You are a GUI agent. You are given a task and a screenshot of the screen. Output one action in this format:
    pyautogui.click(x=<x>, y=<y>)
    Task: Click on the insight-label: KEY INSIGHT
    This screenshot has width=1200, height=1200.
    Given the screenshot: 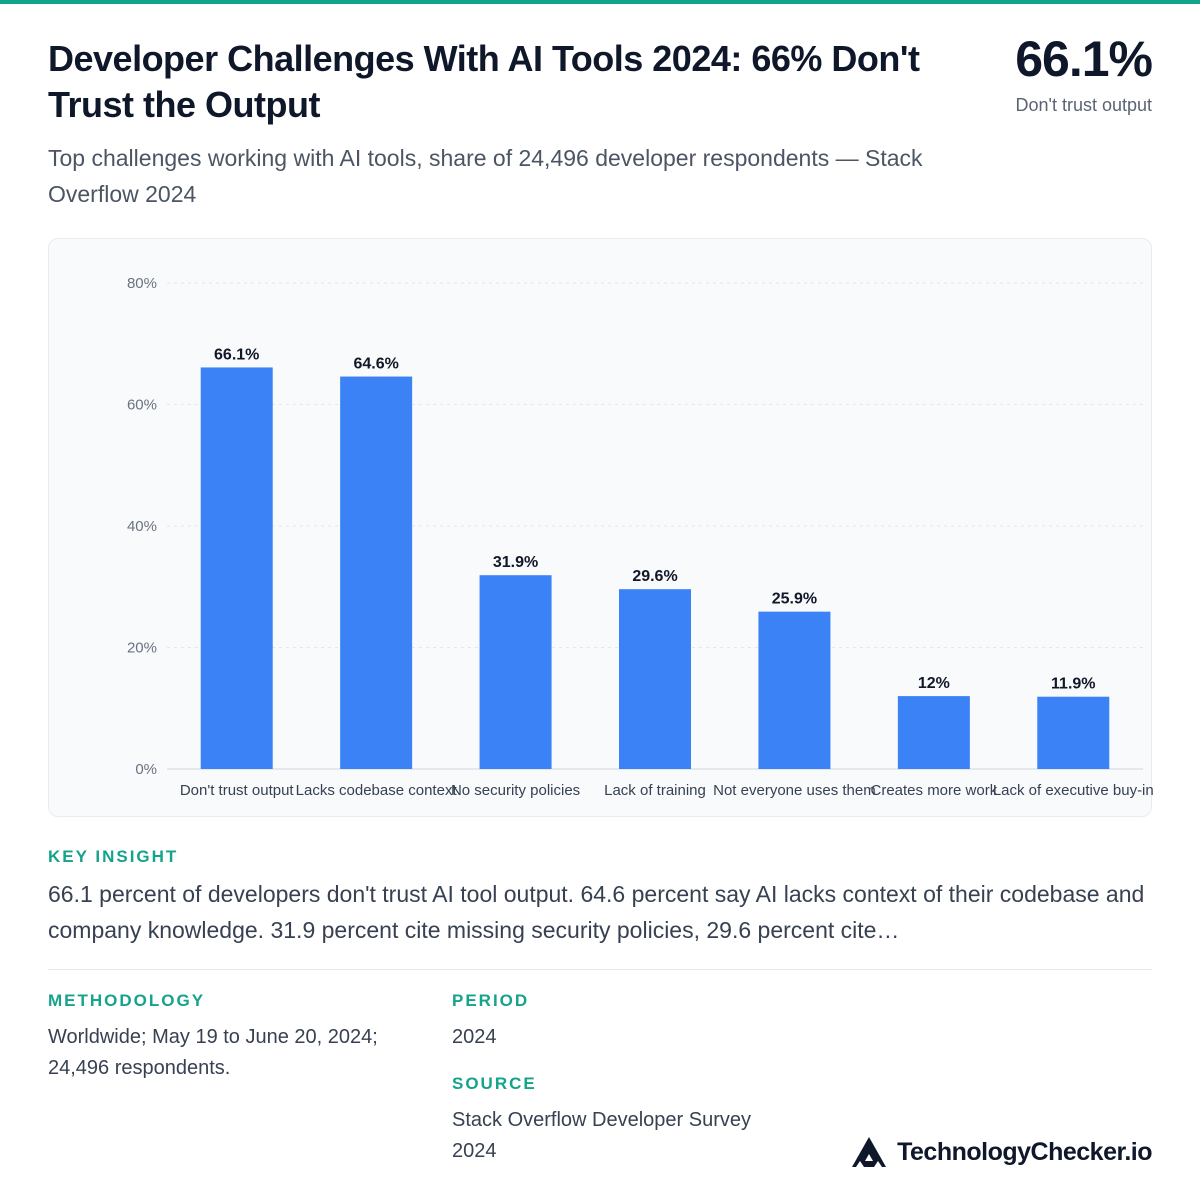 What is the action you would take?
    pyautogui.click(x=113, y=856)
    